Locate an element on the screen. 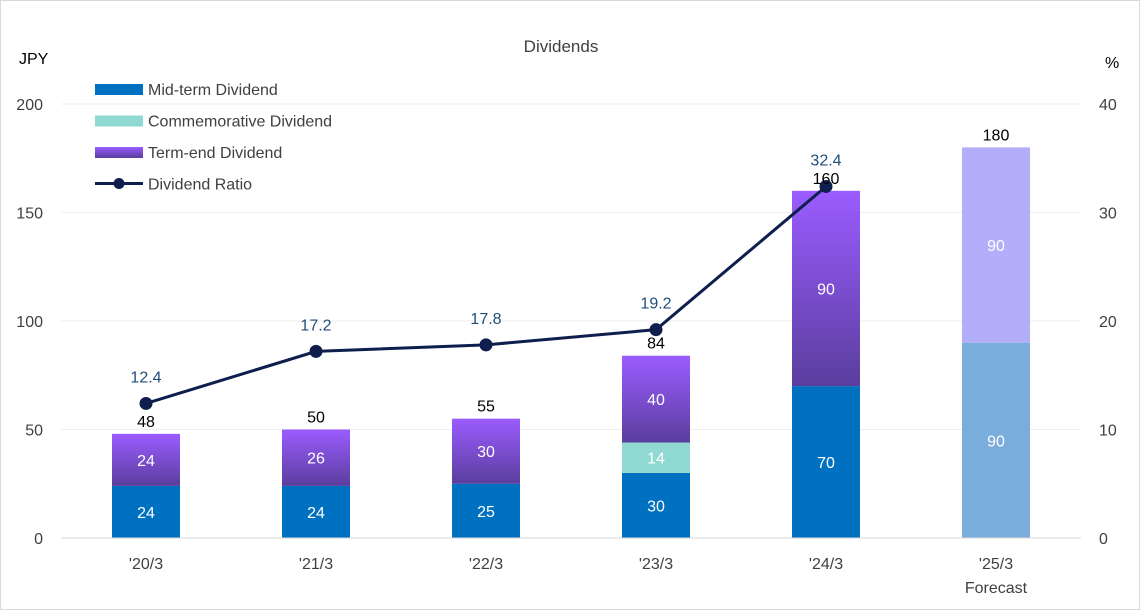 This screenshot has width=1140, height=611. dividend-ratio-value-label: 19.2 is located at coordinates (655, 304).